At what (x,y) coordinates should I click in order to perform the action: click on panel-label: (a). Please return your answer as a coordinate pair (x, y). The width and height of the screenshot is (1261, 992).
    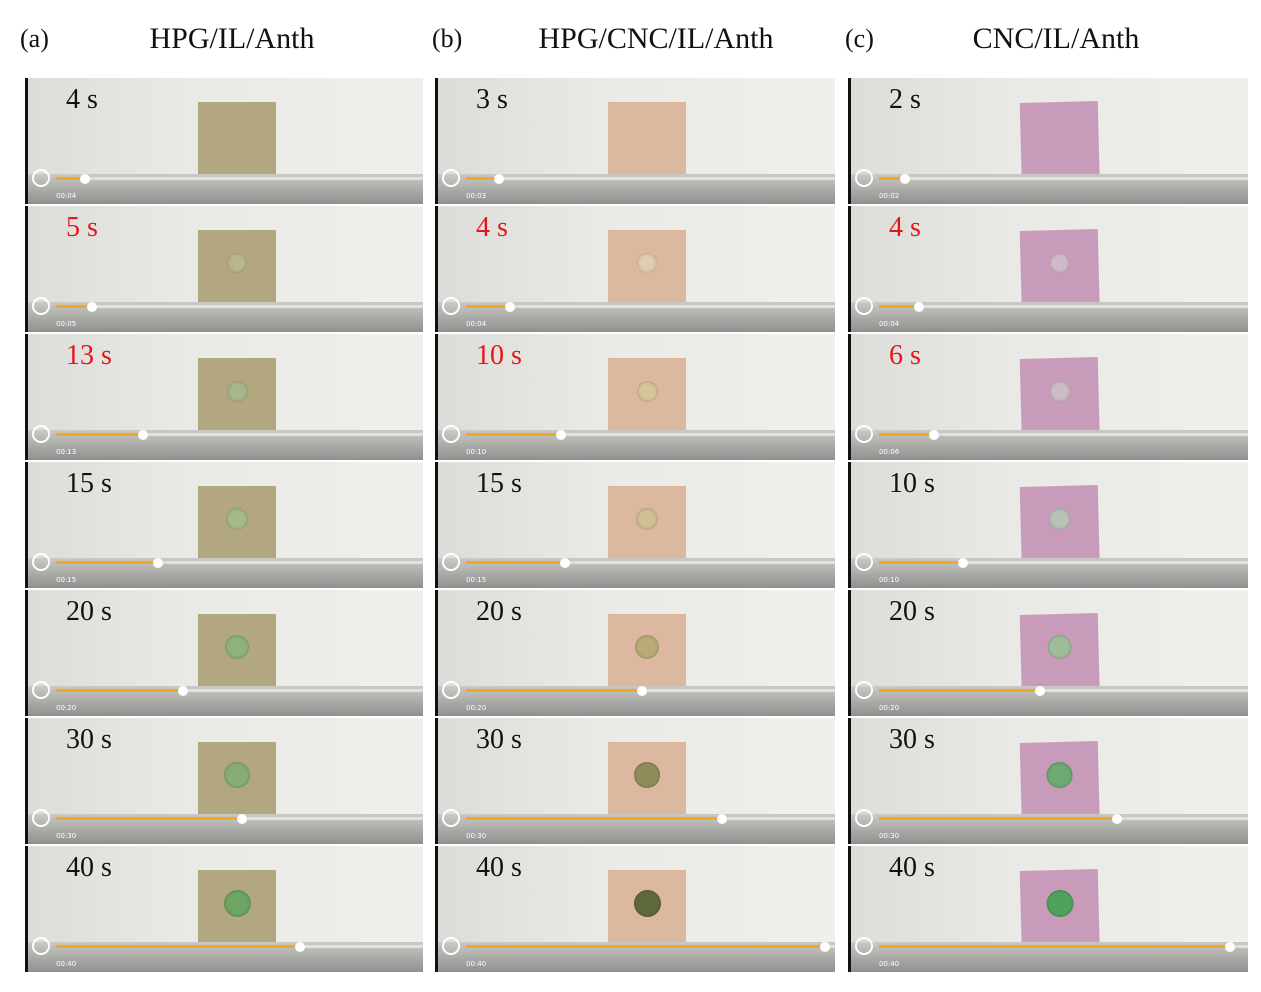
    Looking at the image, I should click on (34, 38).